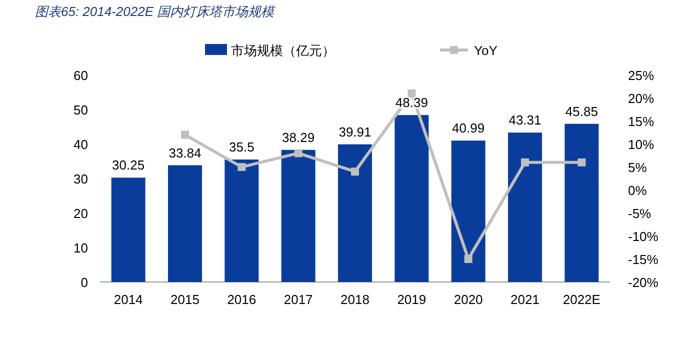  What do you see at coordinates (643, 259) in the screenshot?
I see `y2-tick-label: -15%` at bounding box center [643, 259].